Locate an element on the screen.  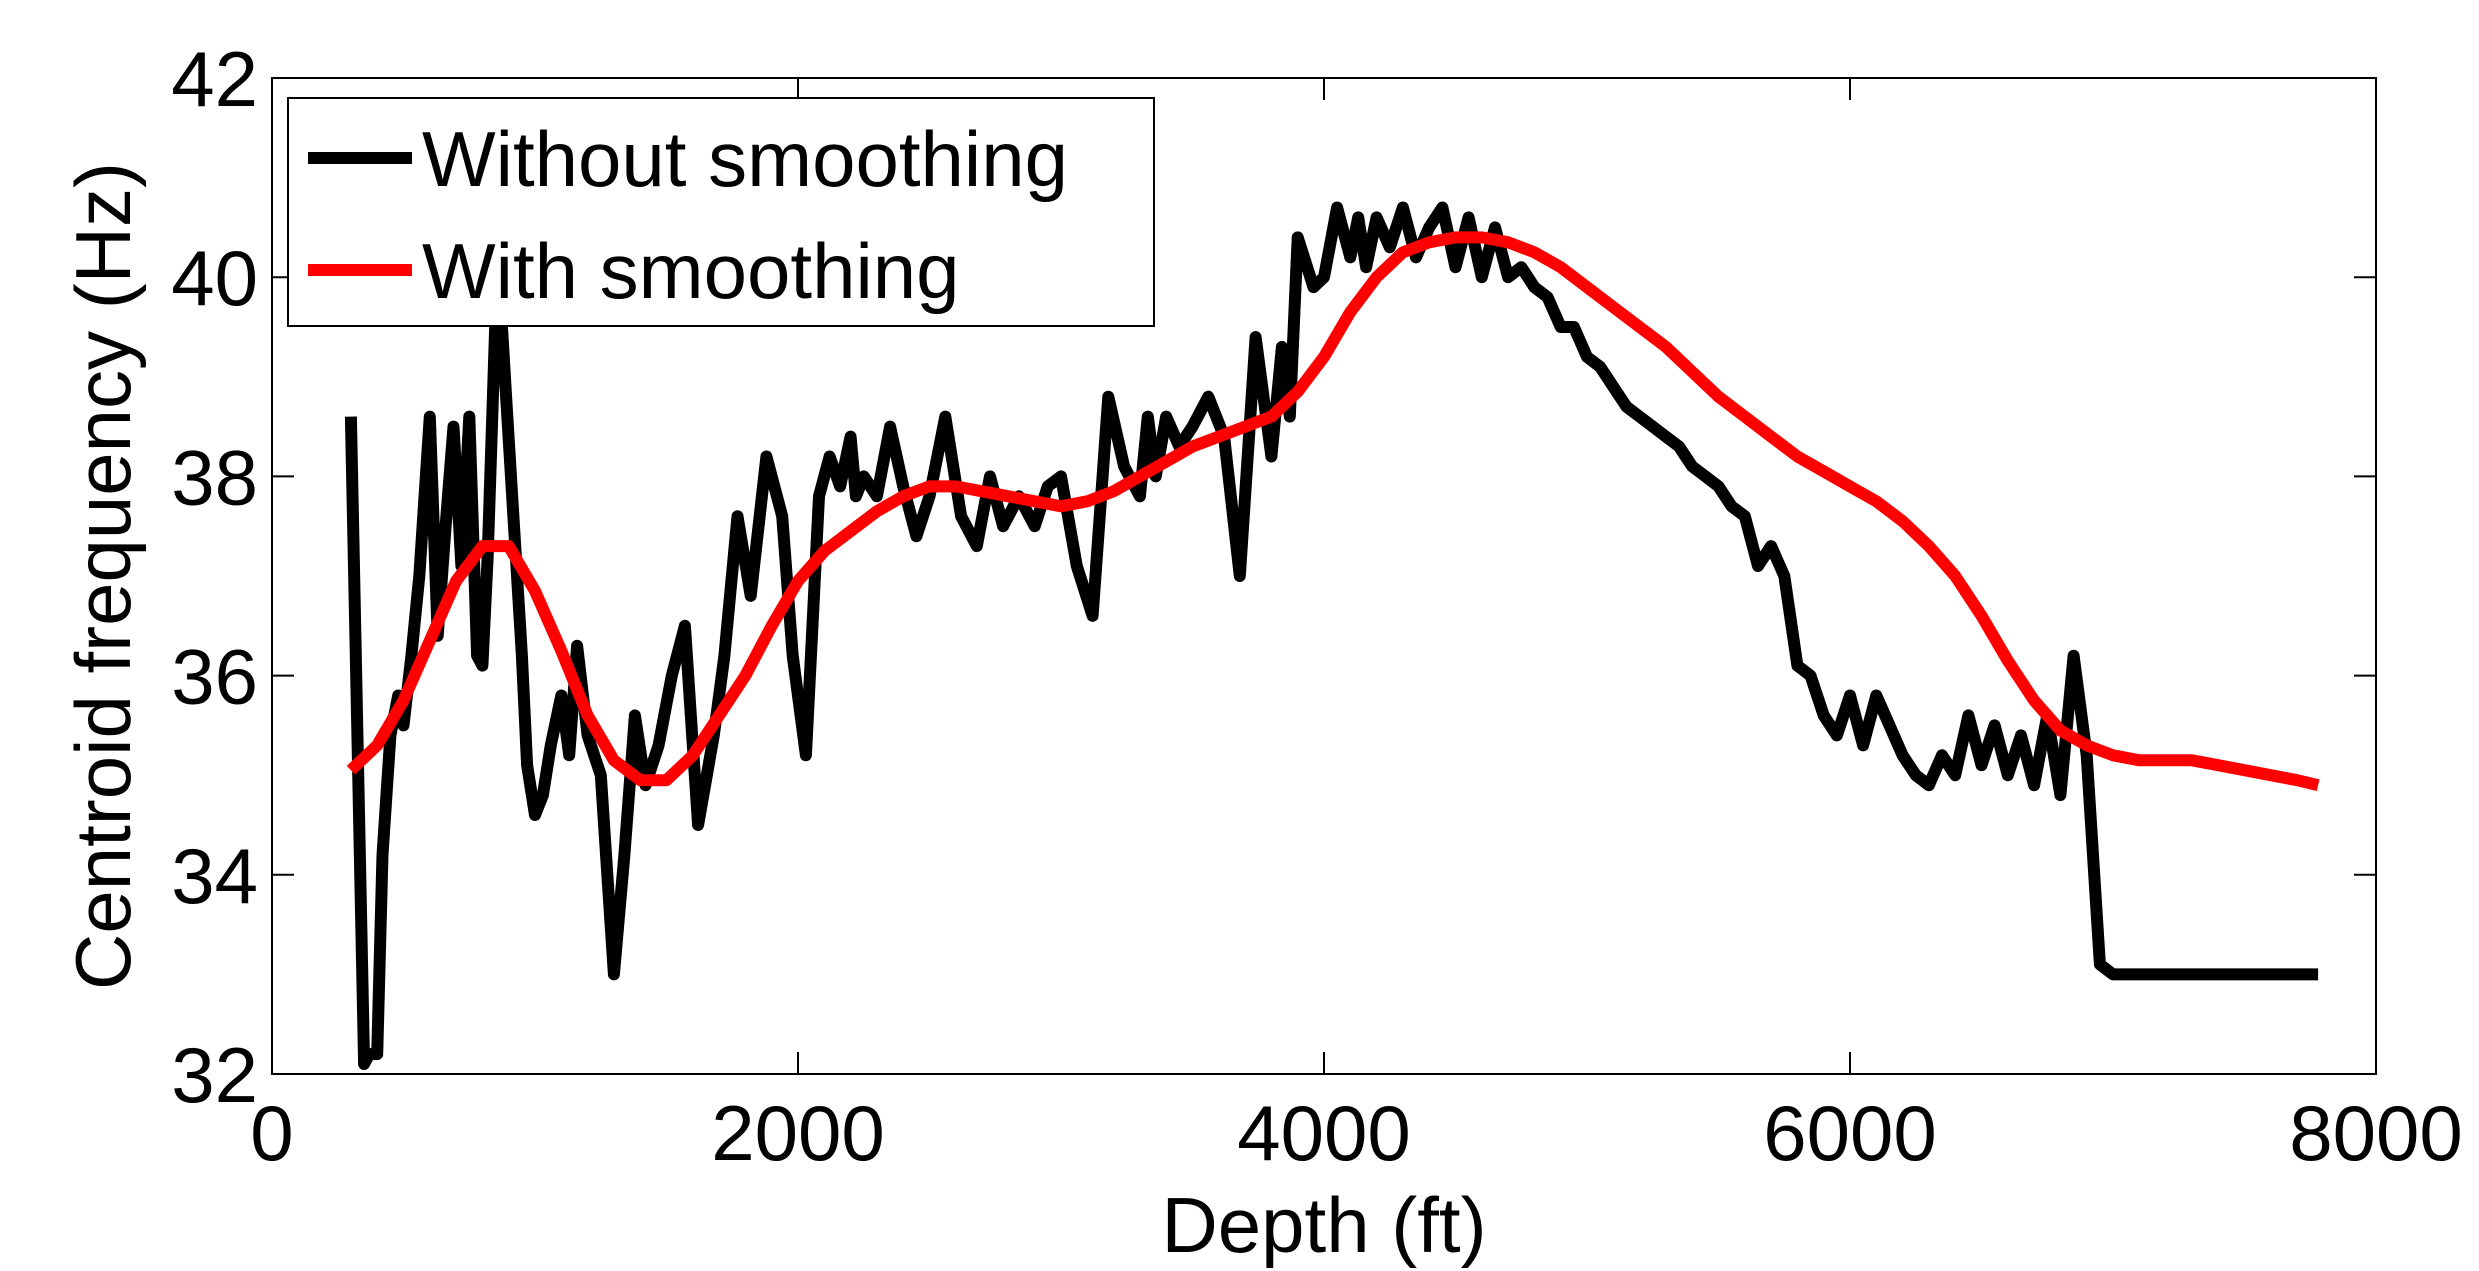
legend: Without smoothing With smoothing is located at coordinates (721, 212).